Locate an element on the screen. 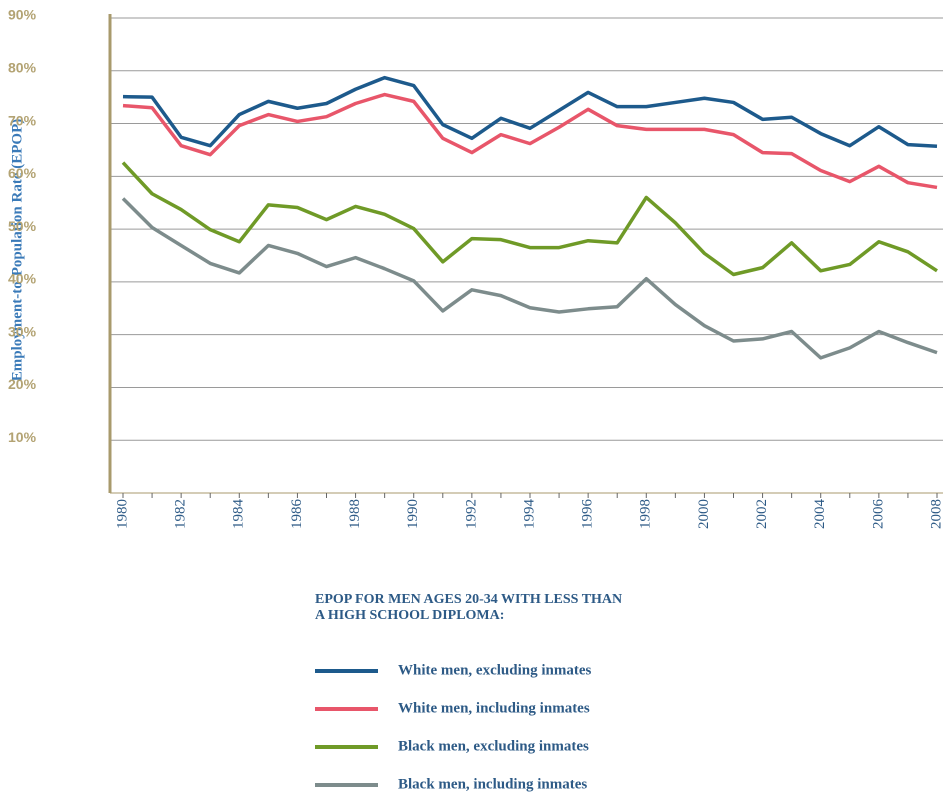 The width and height of the screenshot is (943, 797). x-tick-label: 1998 is located at coordinates (646, 514).